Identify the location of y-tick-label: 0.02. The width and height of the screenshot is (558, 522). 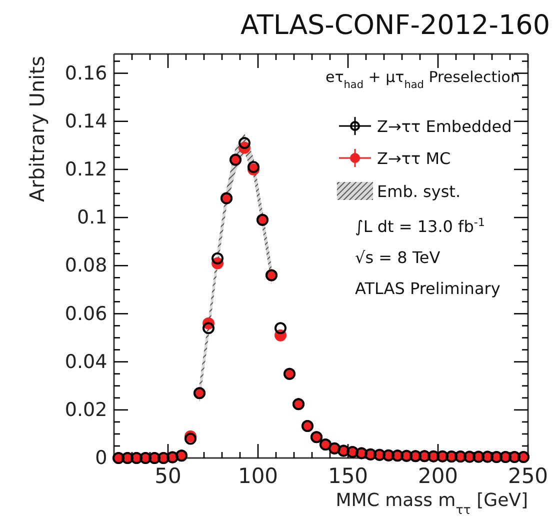
(86, 409).